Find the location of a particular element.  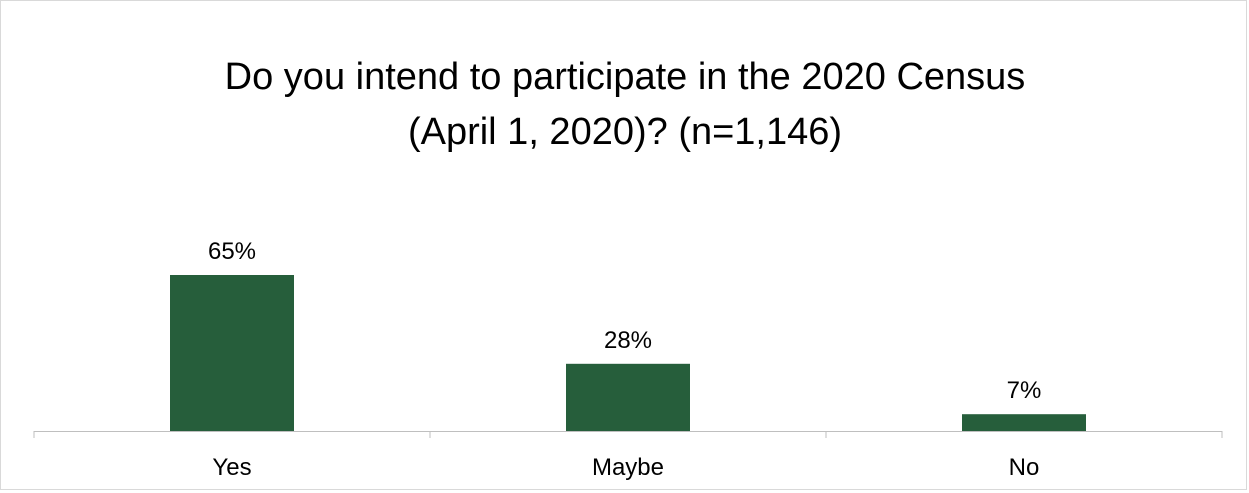

bar-maybe is located at coordinates (628, 397).